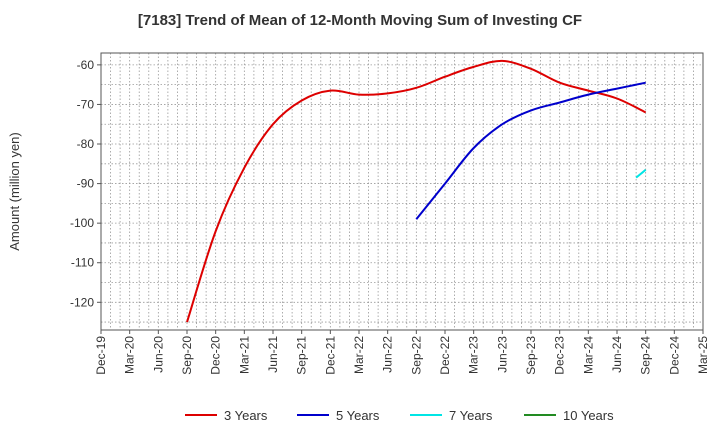 This screenshot has height=440, width=720. What do you see at coordinates (330, 355) in the screenshot?
I see `x-tick-label: Dec-21` at bounding box center [330, 355].